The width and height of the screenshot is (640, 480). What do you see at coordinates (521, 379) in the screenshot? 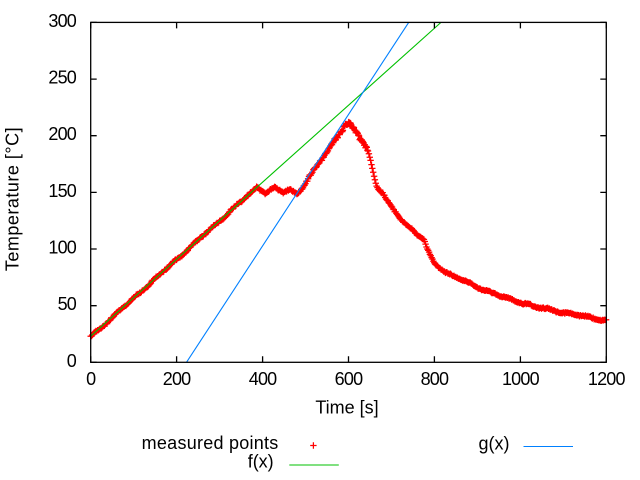
I see `svg-text: 1000` at bounding box center [521, 379].